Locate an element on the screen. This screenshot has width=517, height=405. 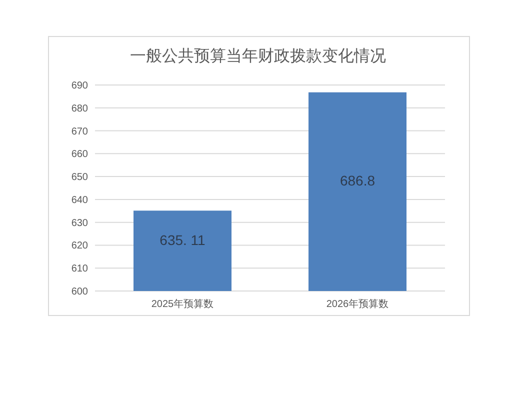
y-tick-label: 610 is located at coordinates (79, 269).